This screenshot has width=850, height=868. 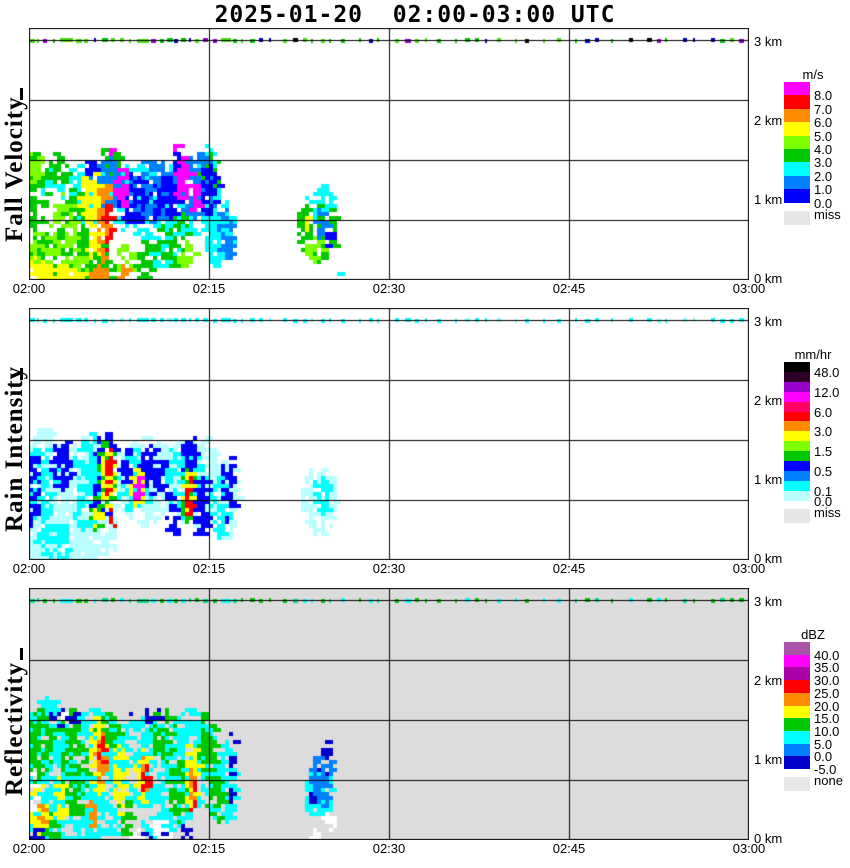 What do you see at coordinates (823, 149) in the screenshot?
I see `legend-value-label: 4.0` at bounding box center [823, 149].